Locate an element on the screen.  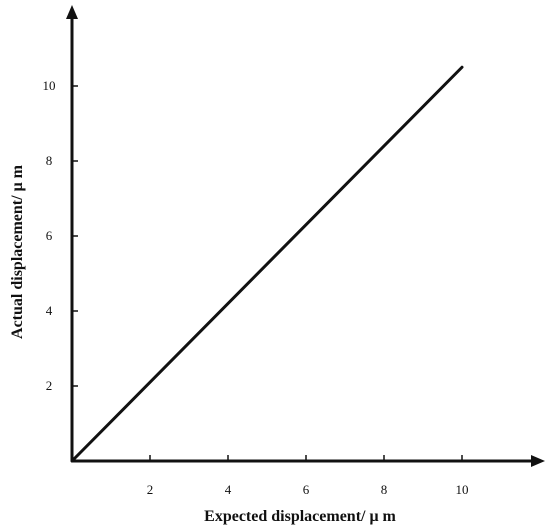
x-tick-label-10: 10 is located at coordinates (462, 489).